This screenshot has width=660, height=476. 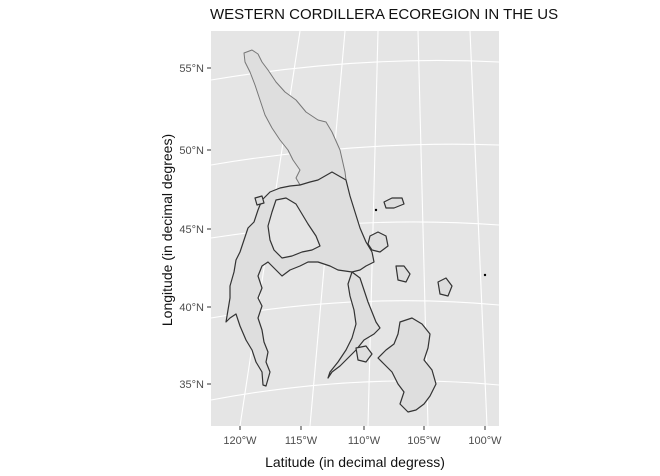 I want to click on ecoregion-basin, so click(x=294, y=228).